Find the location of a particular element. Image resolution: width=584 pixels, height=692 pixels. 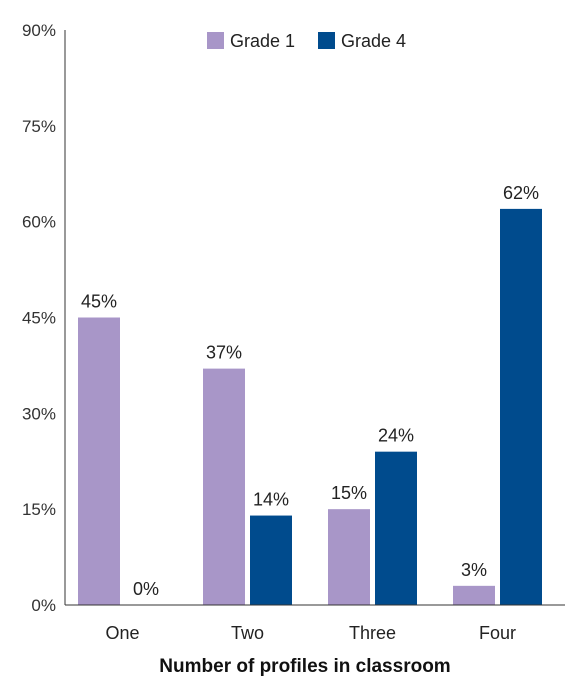

y-axis-ticks: 0% 15% 30% 45% 60% 75% 90% is located at coordinates (39, 318).